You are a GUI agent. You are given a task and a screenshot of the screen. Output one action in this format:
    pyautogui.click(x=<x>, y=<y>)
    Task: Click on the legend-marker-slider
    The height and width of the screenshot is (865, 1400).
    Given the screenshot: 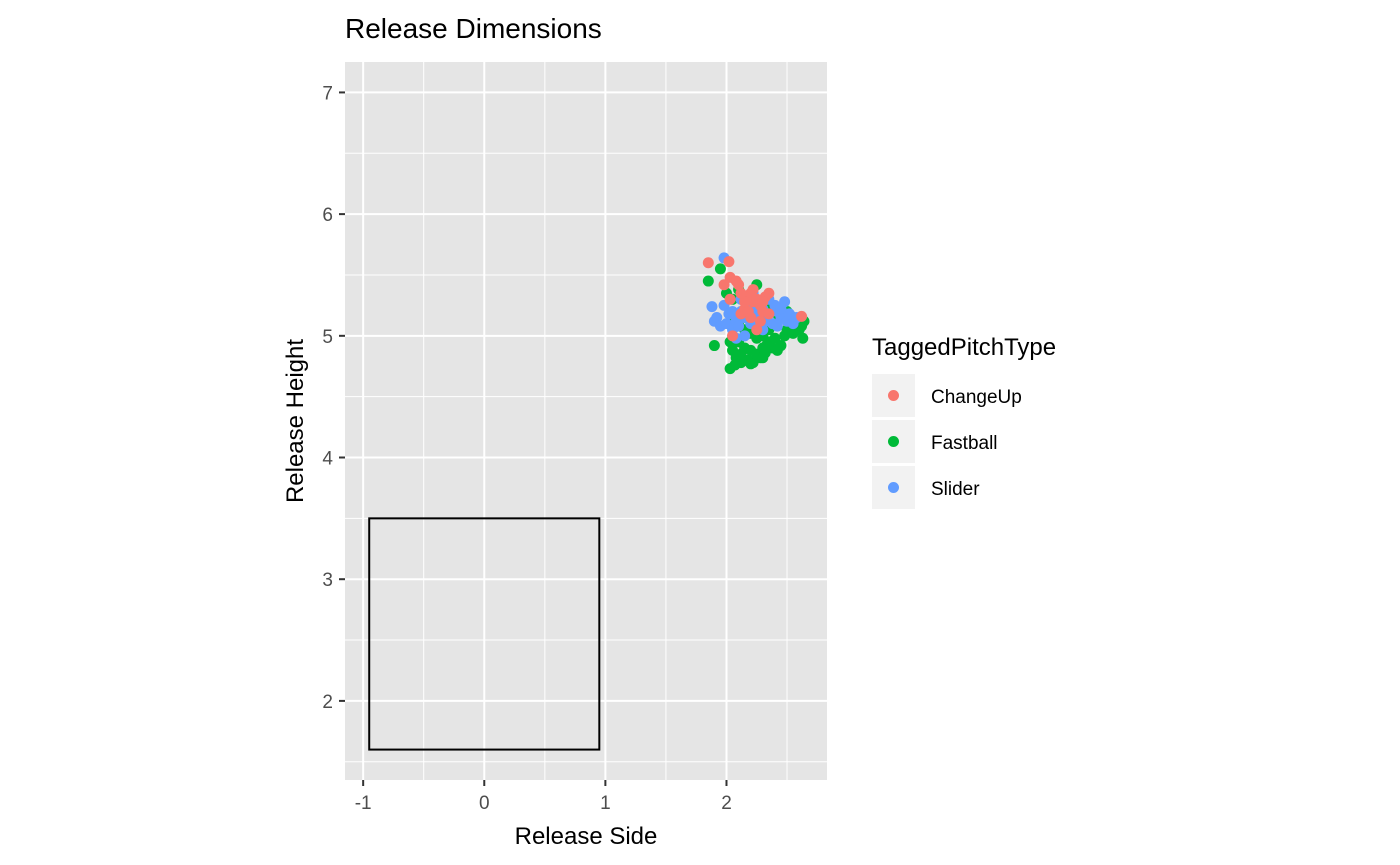 What is the action you would take?
    pyautogui.click(x=893, y=487)
    